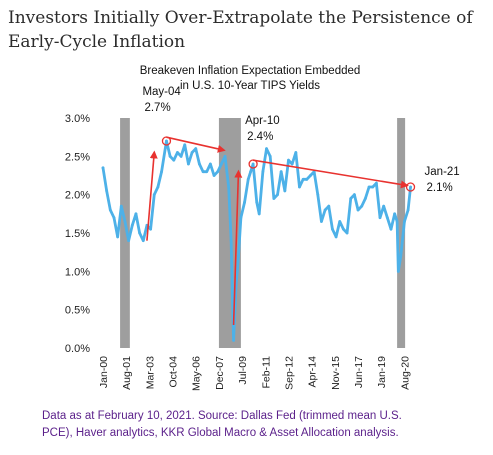 Image resolution: width=493 pixels, height=455 pixels. I want to click on annotation-date-label: Apr-10, so click(262, 121).